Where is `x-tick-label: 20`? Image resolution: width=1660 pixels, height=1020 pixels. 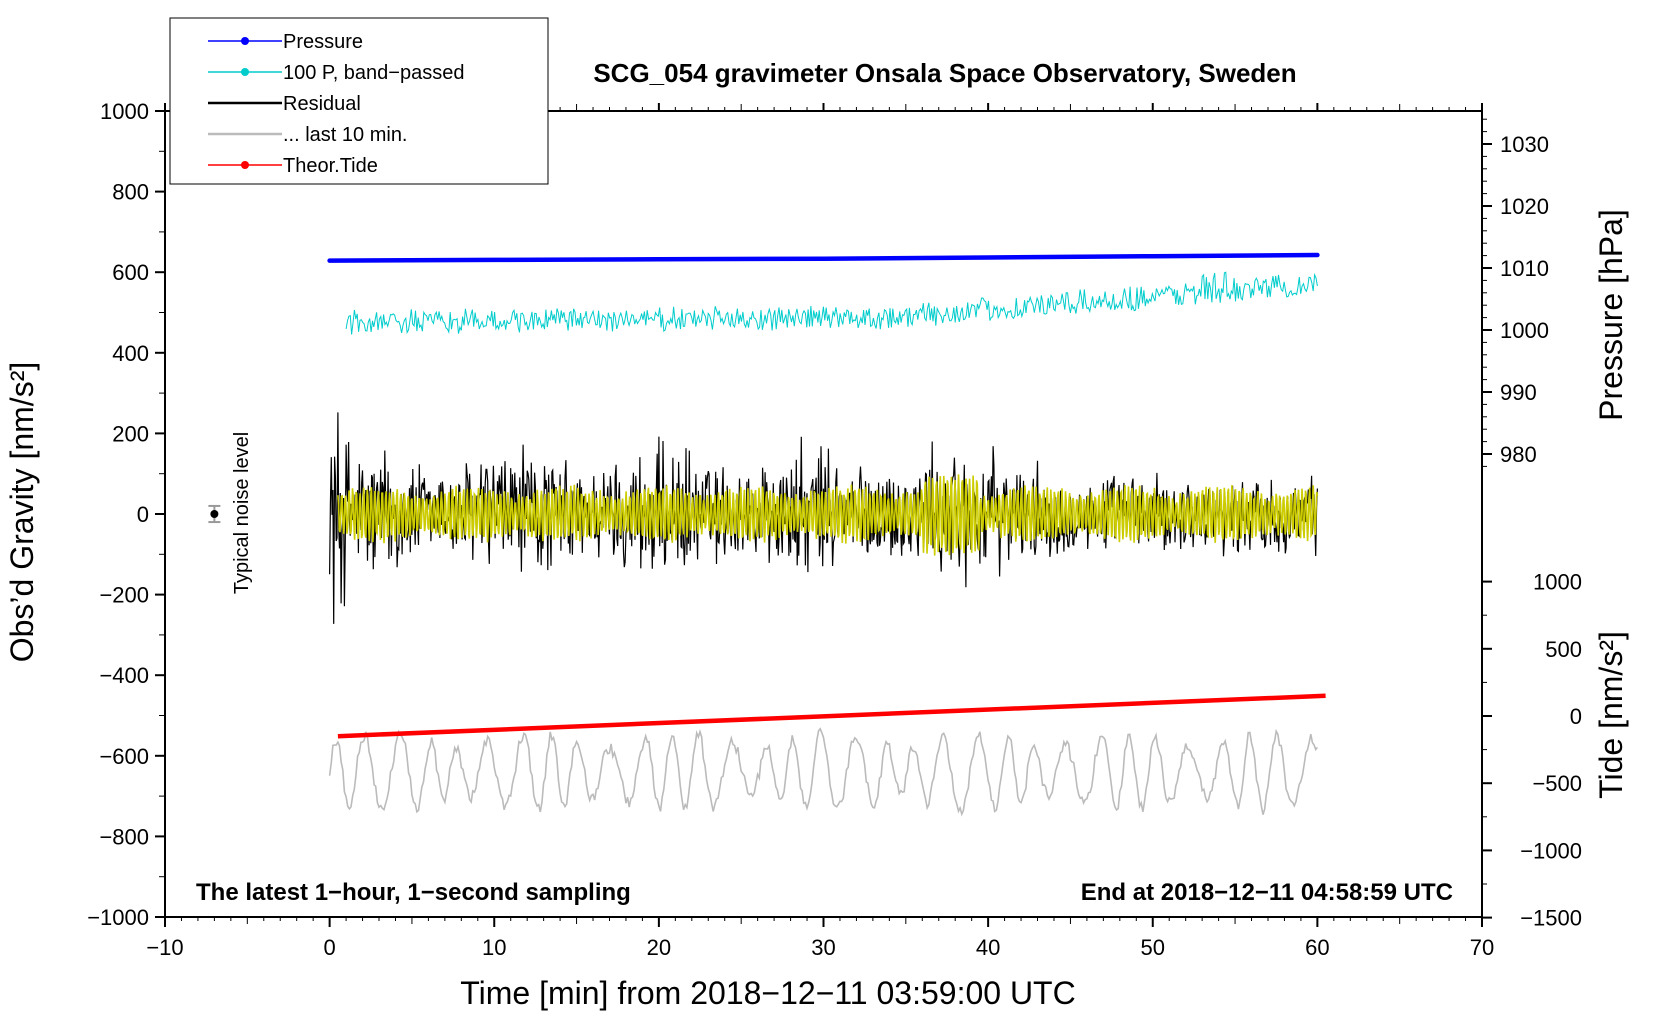
x-tick-label: 20 is located at coordinates (659, 947).